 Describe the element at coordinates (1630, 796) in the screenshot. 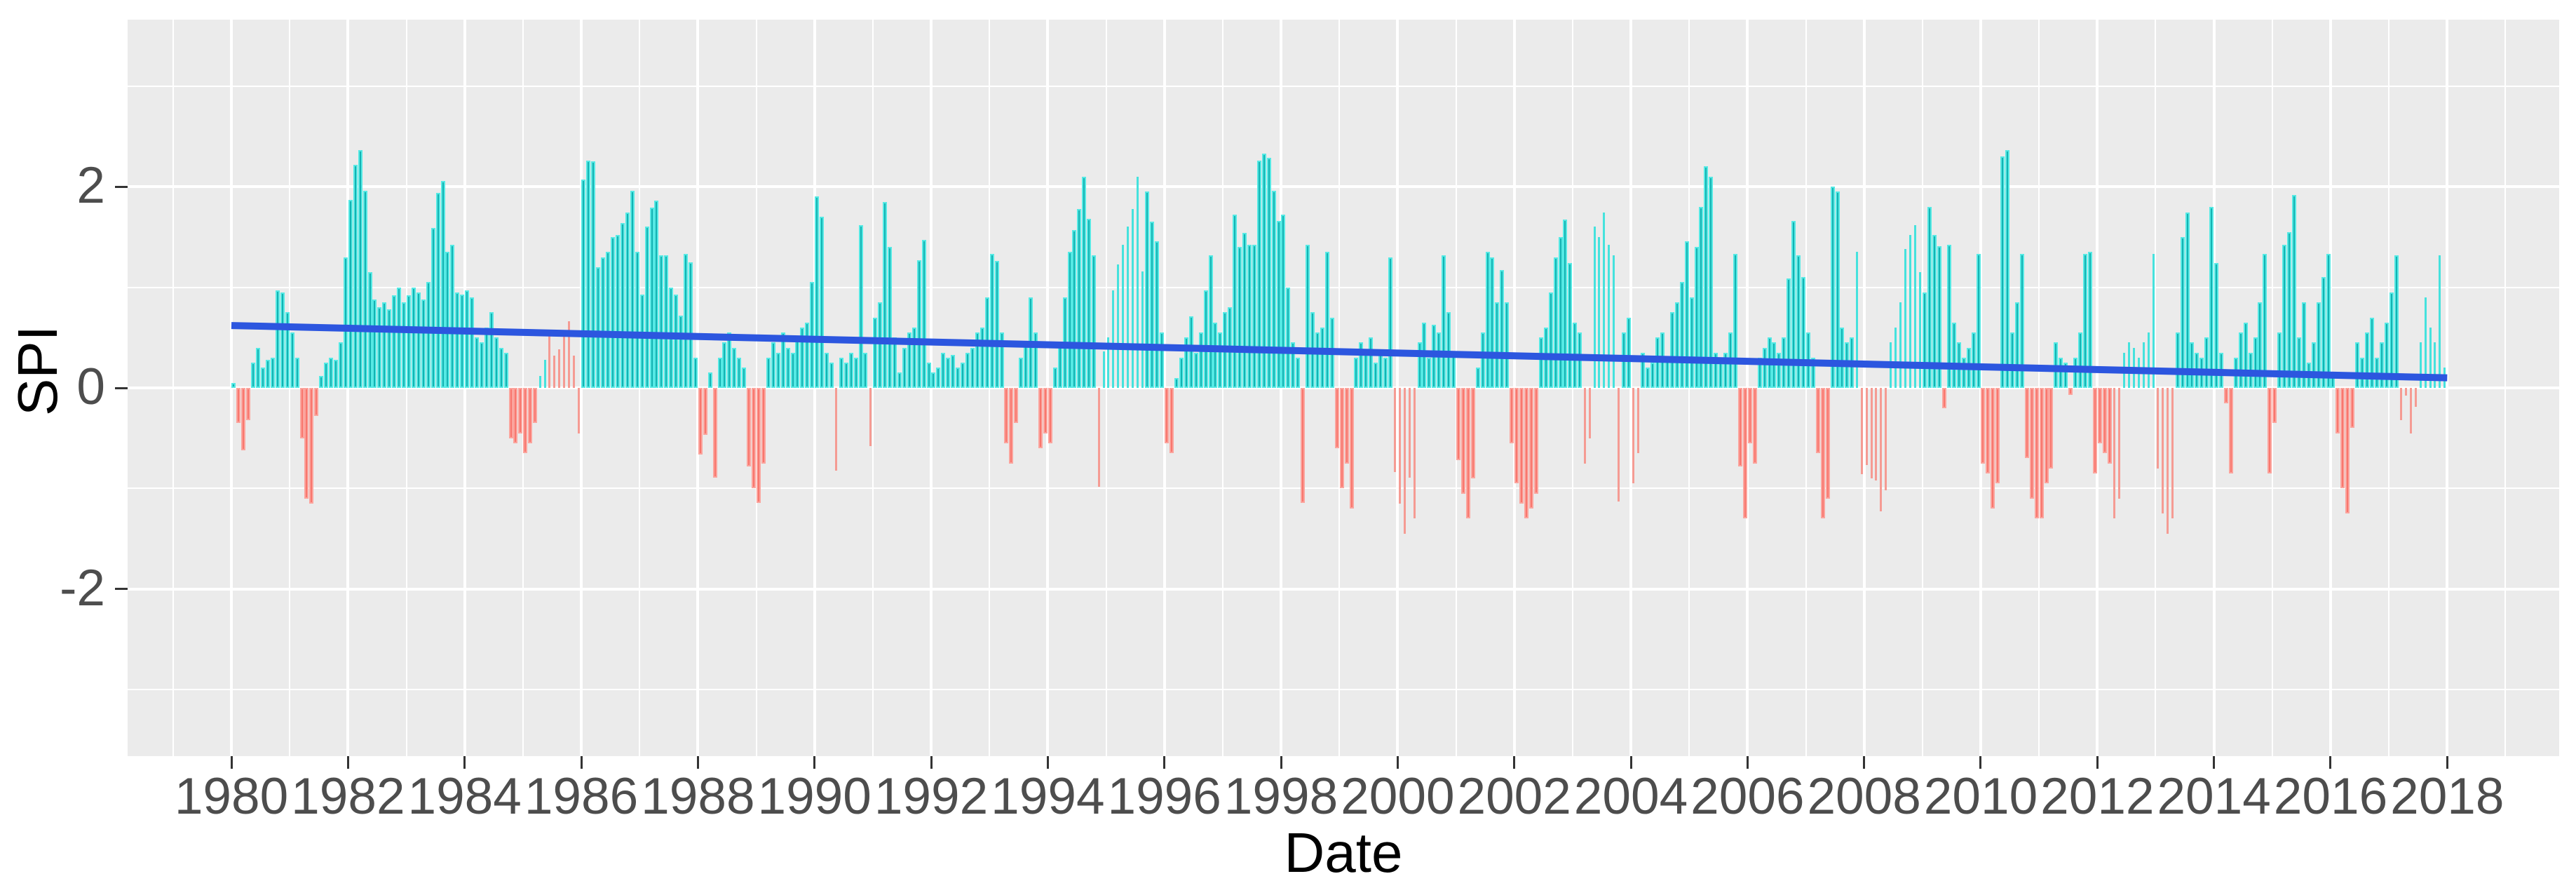

I see `x-tick-label: 2004` at that location.